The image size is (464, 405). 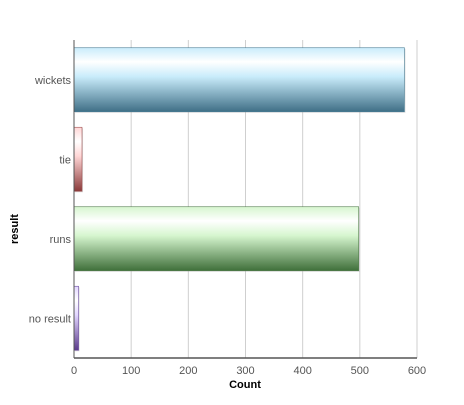 What do you see at coordinates (216, 239) in the screenshot?
I see `bar-runs` at bounding box center [216, 239].